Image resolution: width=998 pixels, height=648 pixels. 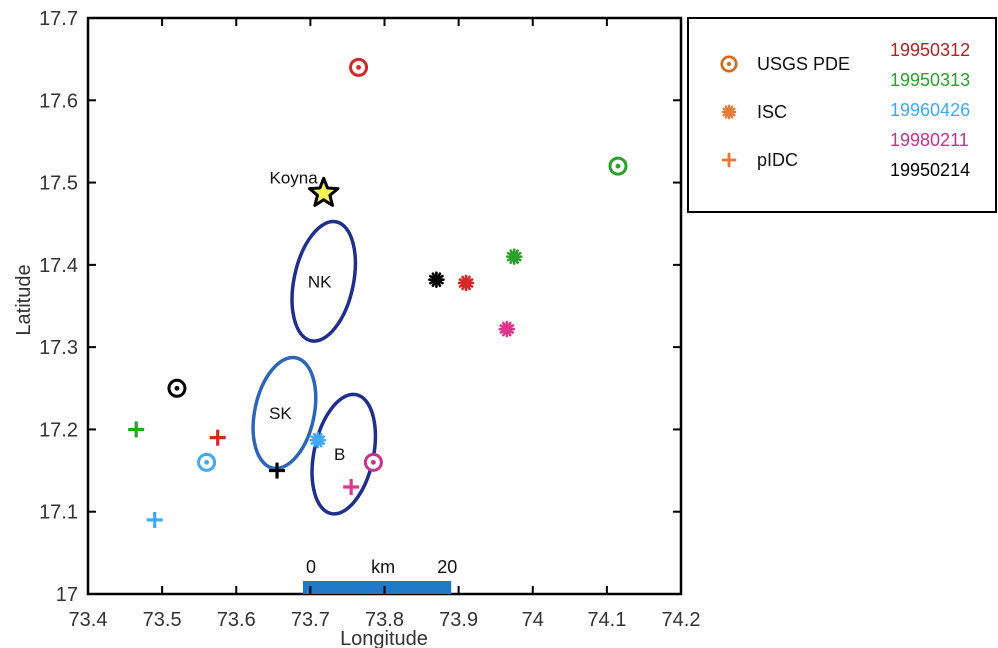 I want to click on scale-bar-start-label: 0, so click(x=311, y=567).